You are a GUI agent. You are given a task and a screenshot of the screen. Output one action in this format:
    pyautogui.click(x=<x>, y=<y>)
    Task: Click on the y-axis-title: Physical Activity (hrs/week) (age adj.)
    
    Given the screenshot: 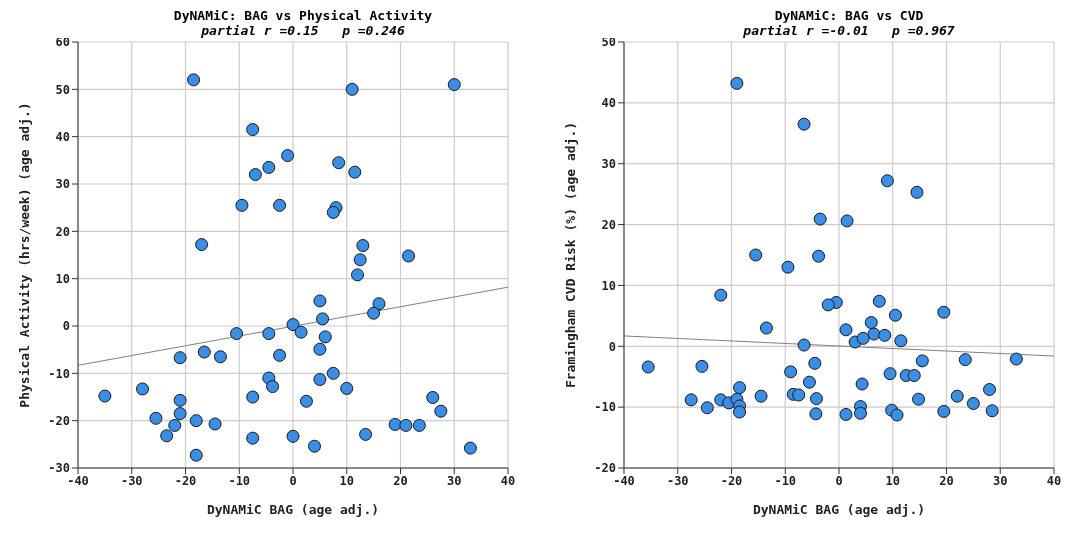 What is the action you would take?
    pyautogui.click(x=24, y=255)
    